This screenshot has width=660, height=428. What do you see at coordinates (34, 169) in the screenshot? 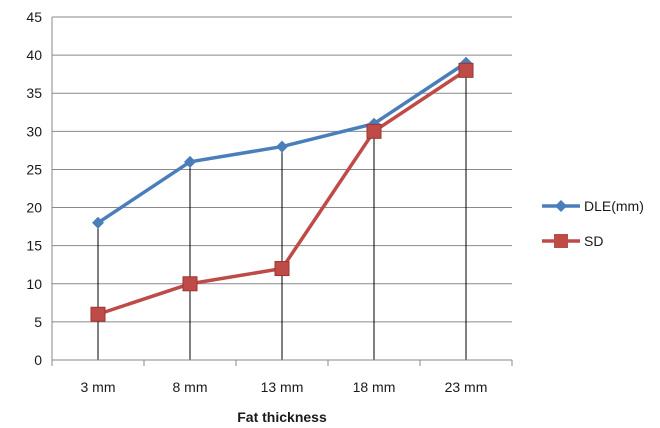
I see `y-tick-label: 25` at bounding box center [34, 169].